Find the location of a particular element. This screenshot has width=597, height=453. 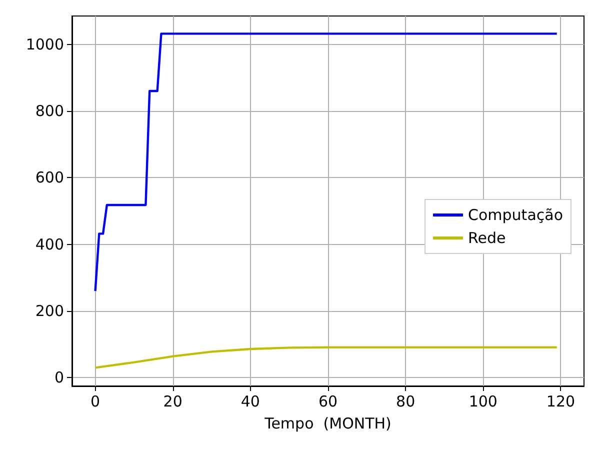

y-tick-label: 800 is located at coordinates (49, 111).